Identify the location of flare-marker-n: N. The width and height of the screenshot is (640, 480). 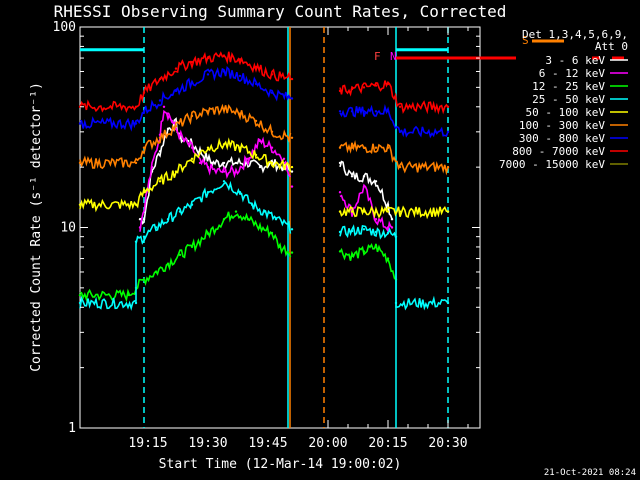
(393, 56).